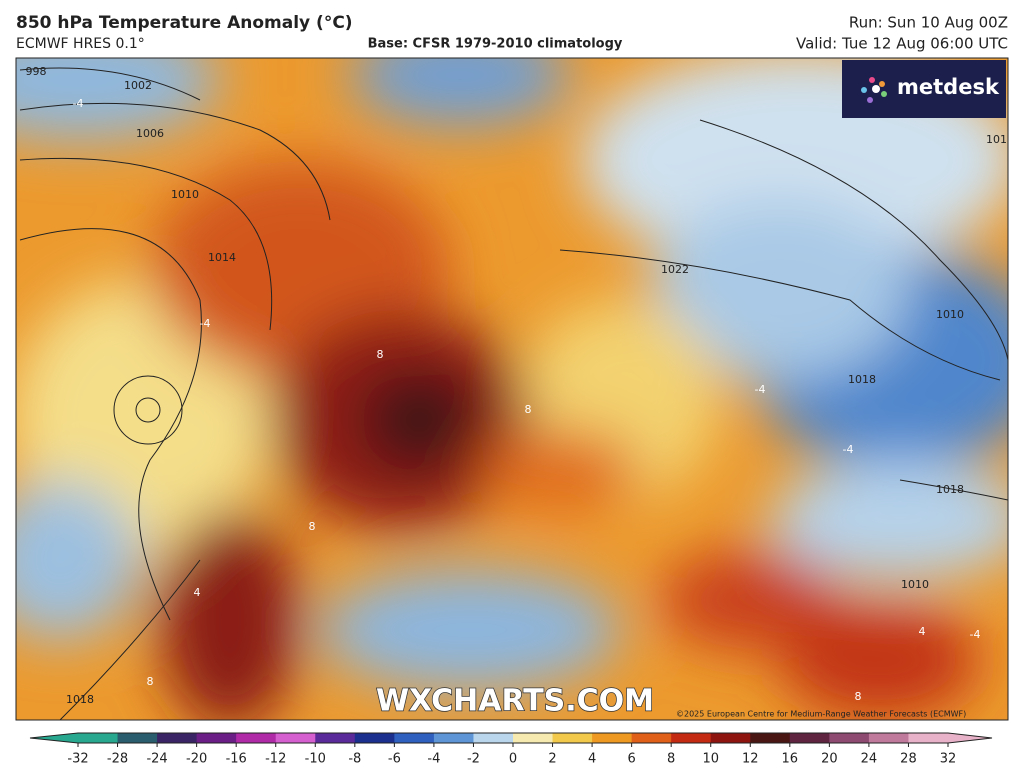  Describe the element at coordinates (80, 44) in the screenshot. I see `model: ECMWF HRES 0.1°` at that location.